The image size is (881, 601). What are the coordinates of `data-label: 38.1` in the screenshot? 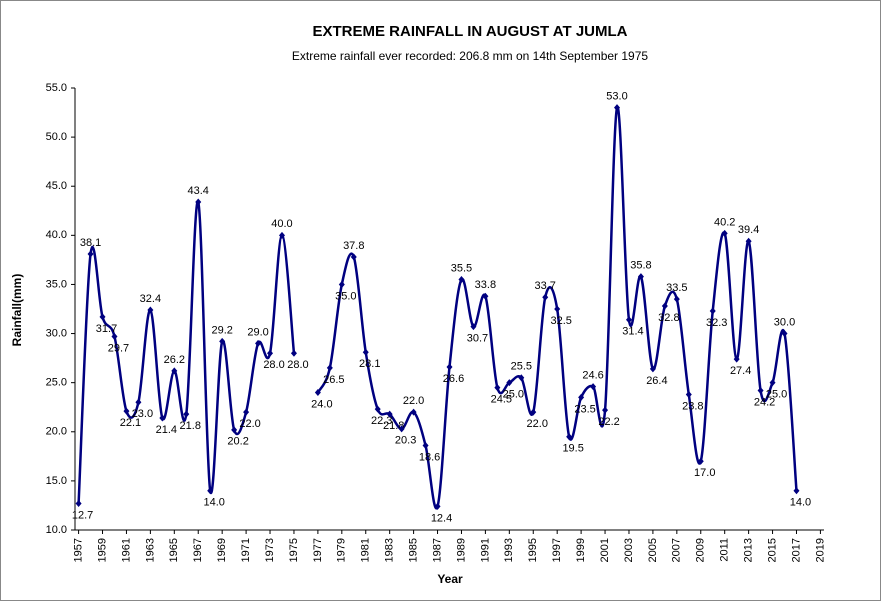 It's located at (90, 243).